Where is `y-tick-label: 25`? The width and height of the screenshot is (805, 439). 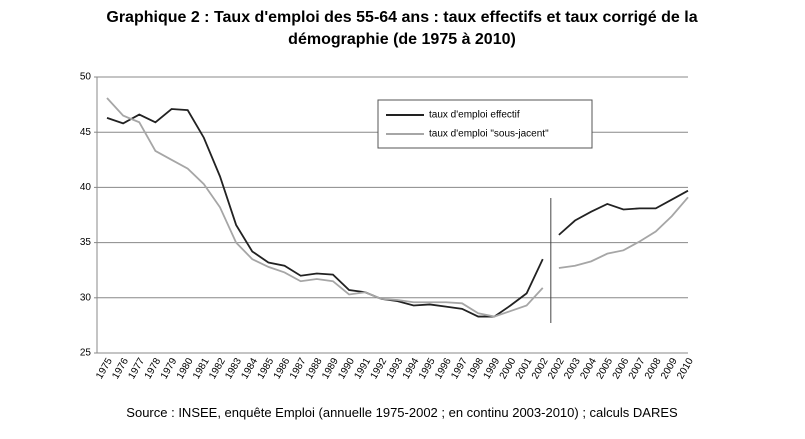
y-tick-label: 25 is located at coordinates (86, 353).